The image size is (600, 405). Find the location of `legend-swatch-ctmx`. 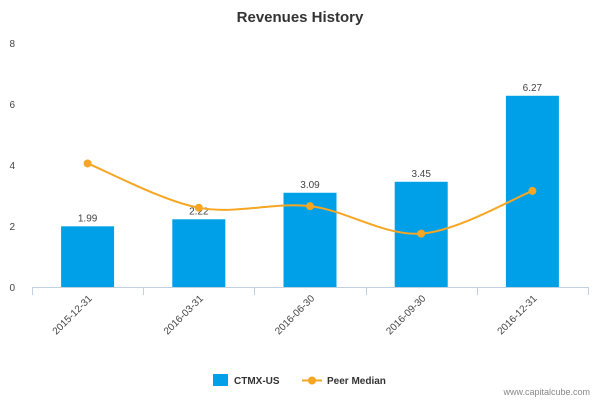

legend-swatch-ctmx is located at coordinates (220, 380).